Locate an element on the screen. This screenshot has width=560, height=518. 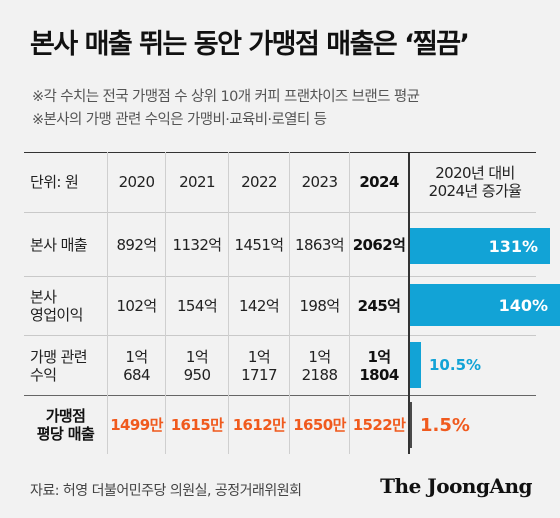
row-label-franchise-revenue: 가맹 관련 수익 is located at coordinates (65, 365).